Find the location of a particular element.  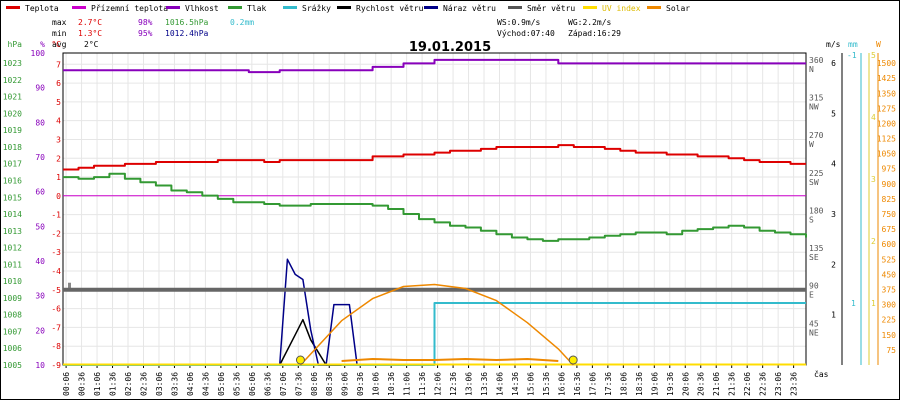

axis-tick-uv: 1 is located at coordinates (873, 303).